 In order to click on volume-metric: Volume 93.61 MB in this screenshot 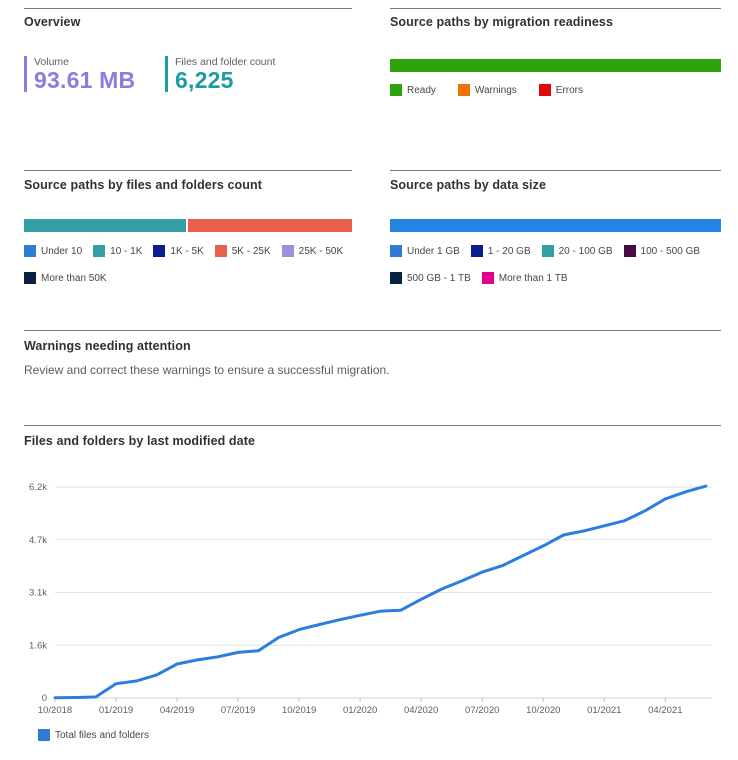, I will do `click(79, 74)`.